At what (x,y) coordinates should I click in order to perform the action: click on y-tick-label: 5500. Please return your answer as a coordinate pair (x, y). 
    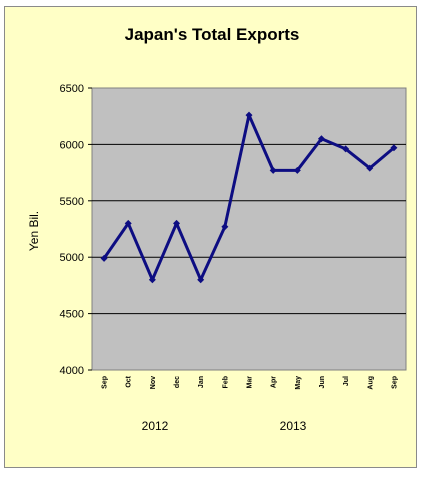
    Looking at the image, I should click on (72, 202).